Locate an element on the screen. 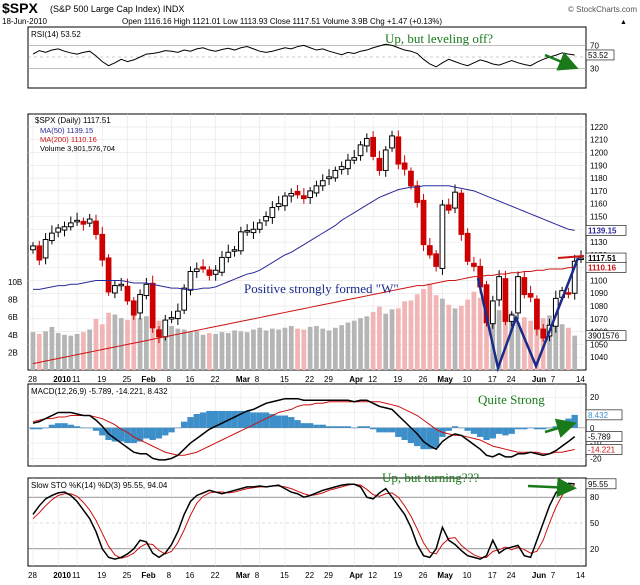 The image size is (640, 585). price-tick-label: 1090 is located at coordinates (599, 293).